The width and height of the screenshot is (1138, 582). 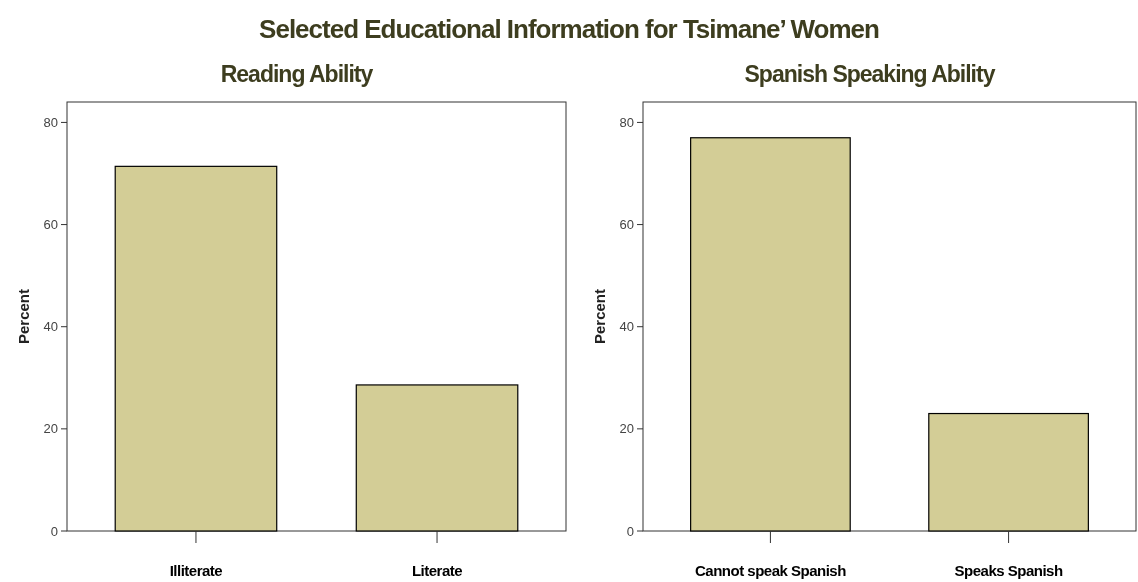 I want to click on x-tick-label: Literate, so click(x=437, y=570).